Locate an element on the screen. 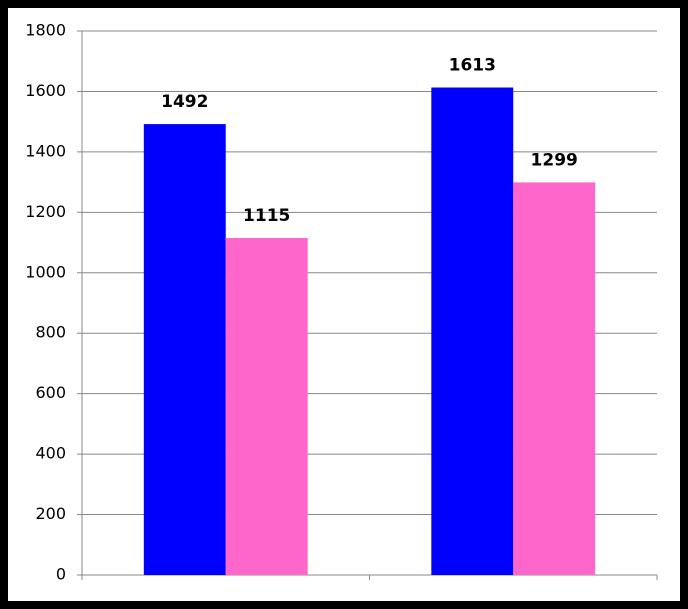  y-tick-label: 1200 is located at coordinates (45, 211).